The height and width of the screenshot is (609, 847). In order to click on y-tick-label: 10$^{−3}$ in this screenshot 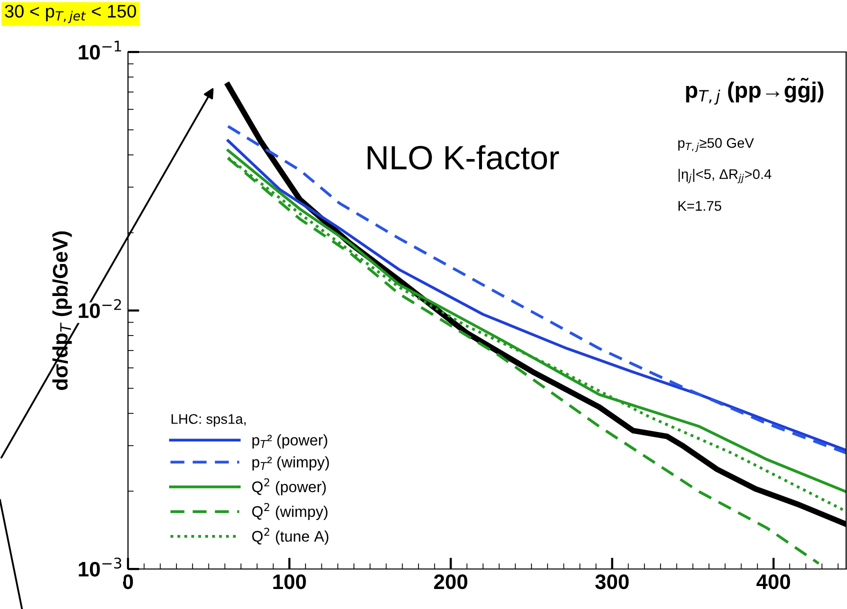, I will do `click(100, 567)`.